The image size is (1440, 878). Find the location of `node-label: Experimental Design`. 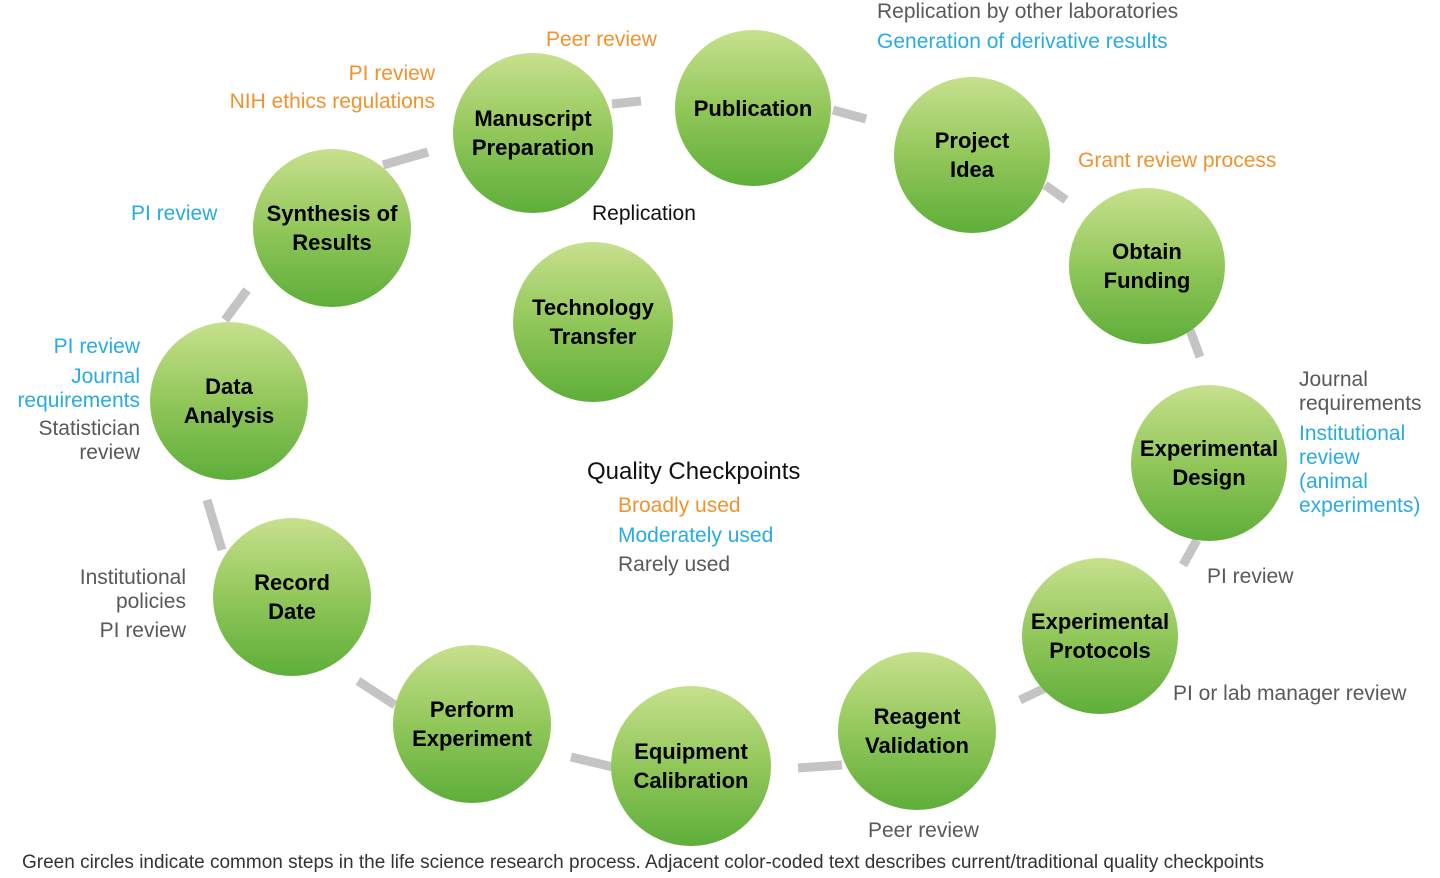

node-label: Experimental Design is located at coordinates (1209, 463).